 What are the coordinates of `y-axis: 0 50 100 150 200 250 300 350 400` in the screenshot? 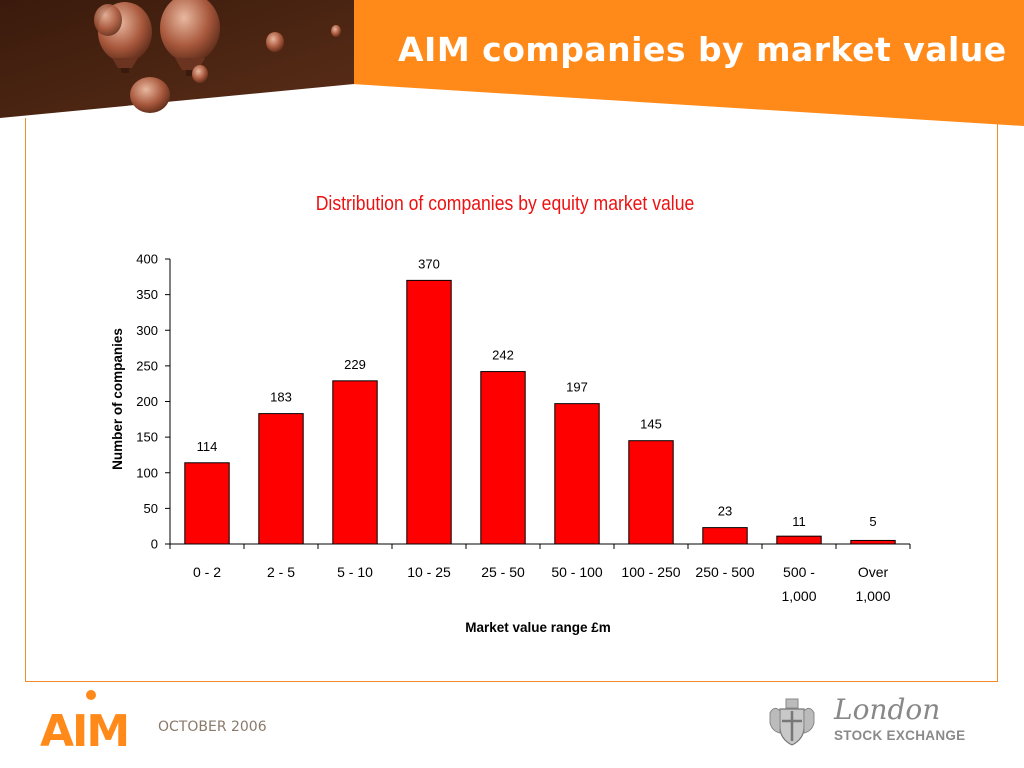 It's located at (153, 402).